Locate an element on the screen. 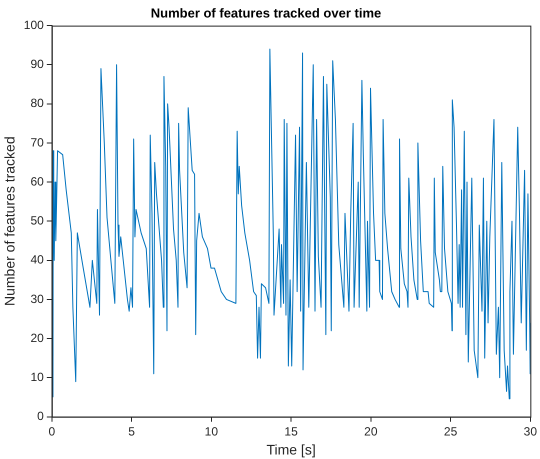 The height and width of the screenshot is (459, 540). x-tick-label: 30 is located at coordinates (531, 431).